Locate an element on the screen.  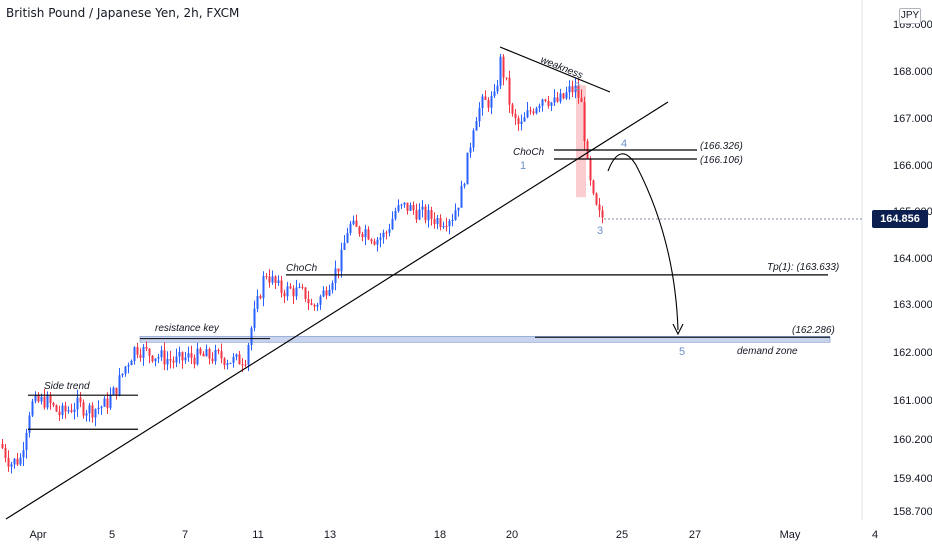
x-tick-label: 11 is located at coordinates (257, 535).